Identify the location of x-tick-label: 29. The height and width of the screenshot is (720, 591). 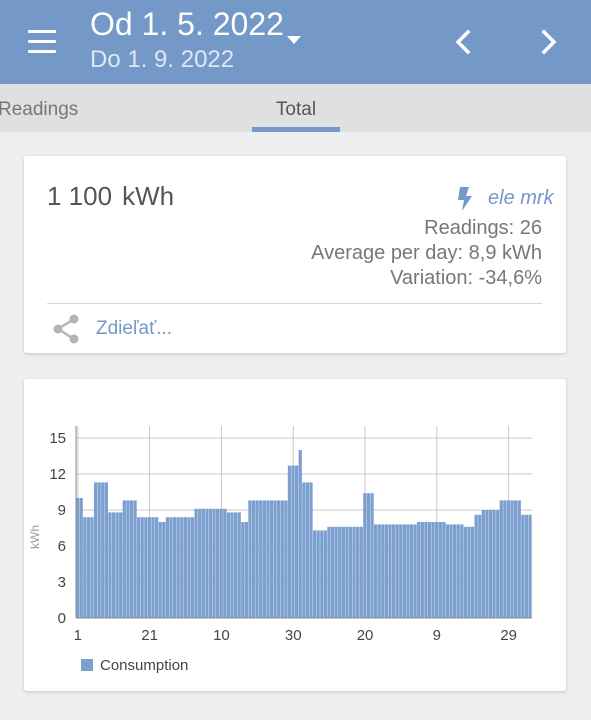
(508, 635).